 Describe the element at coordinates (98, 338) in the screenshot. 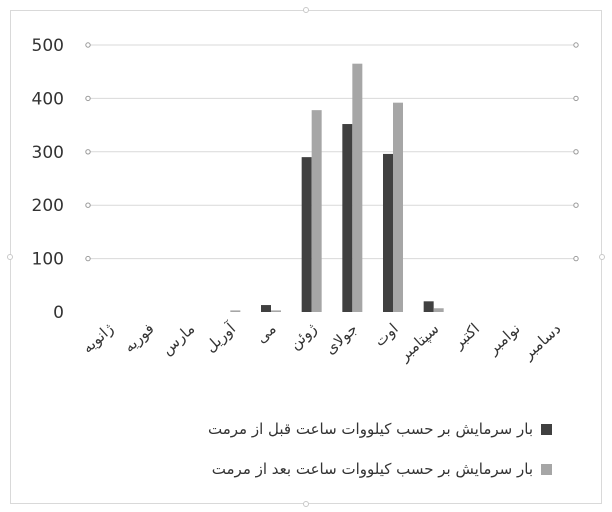

I see `x-tick-label: ژانویه` at that location.